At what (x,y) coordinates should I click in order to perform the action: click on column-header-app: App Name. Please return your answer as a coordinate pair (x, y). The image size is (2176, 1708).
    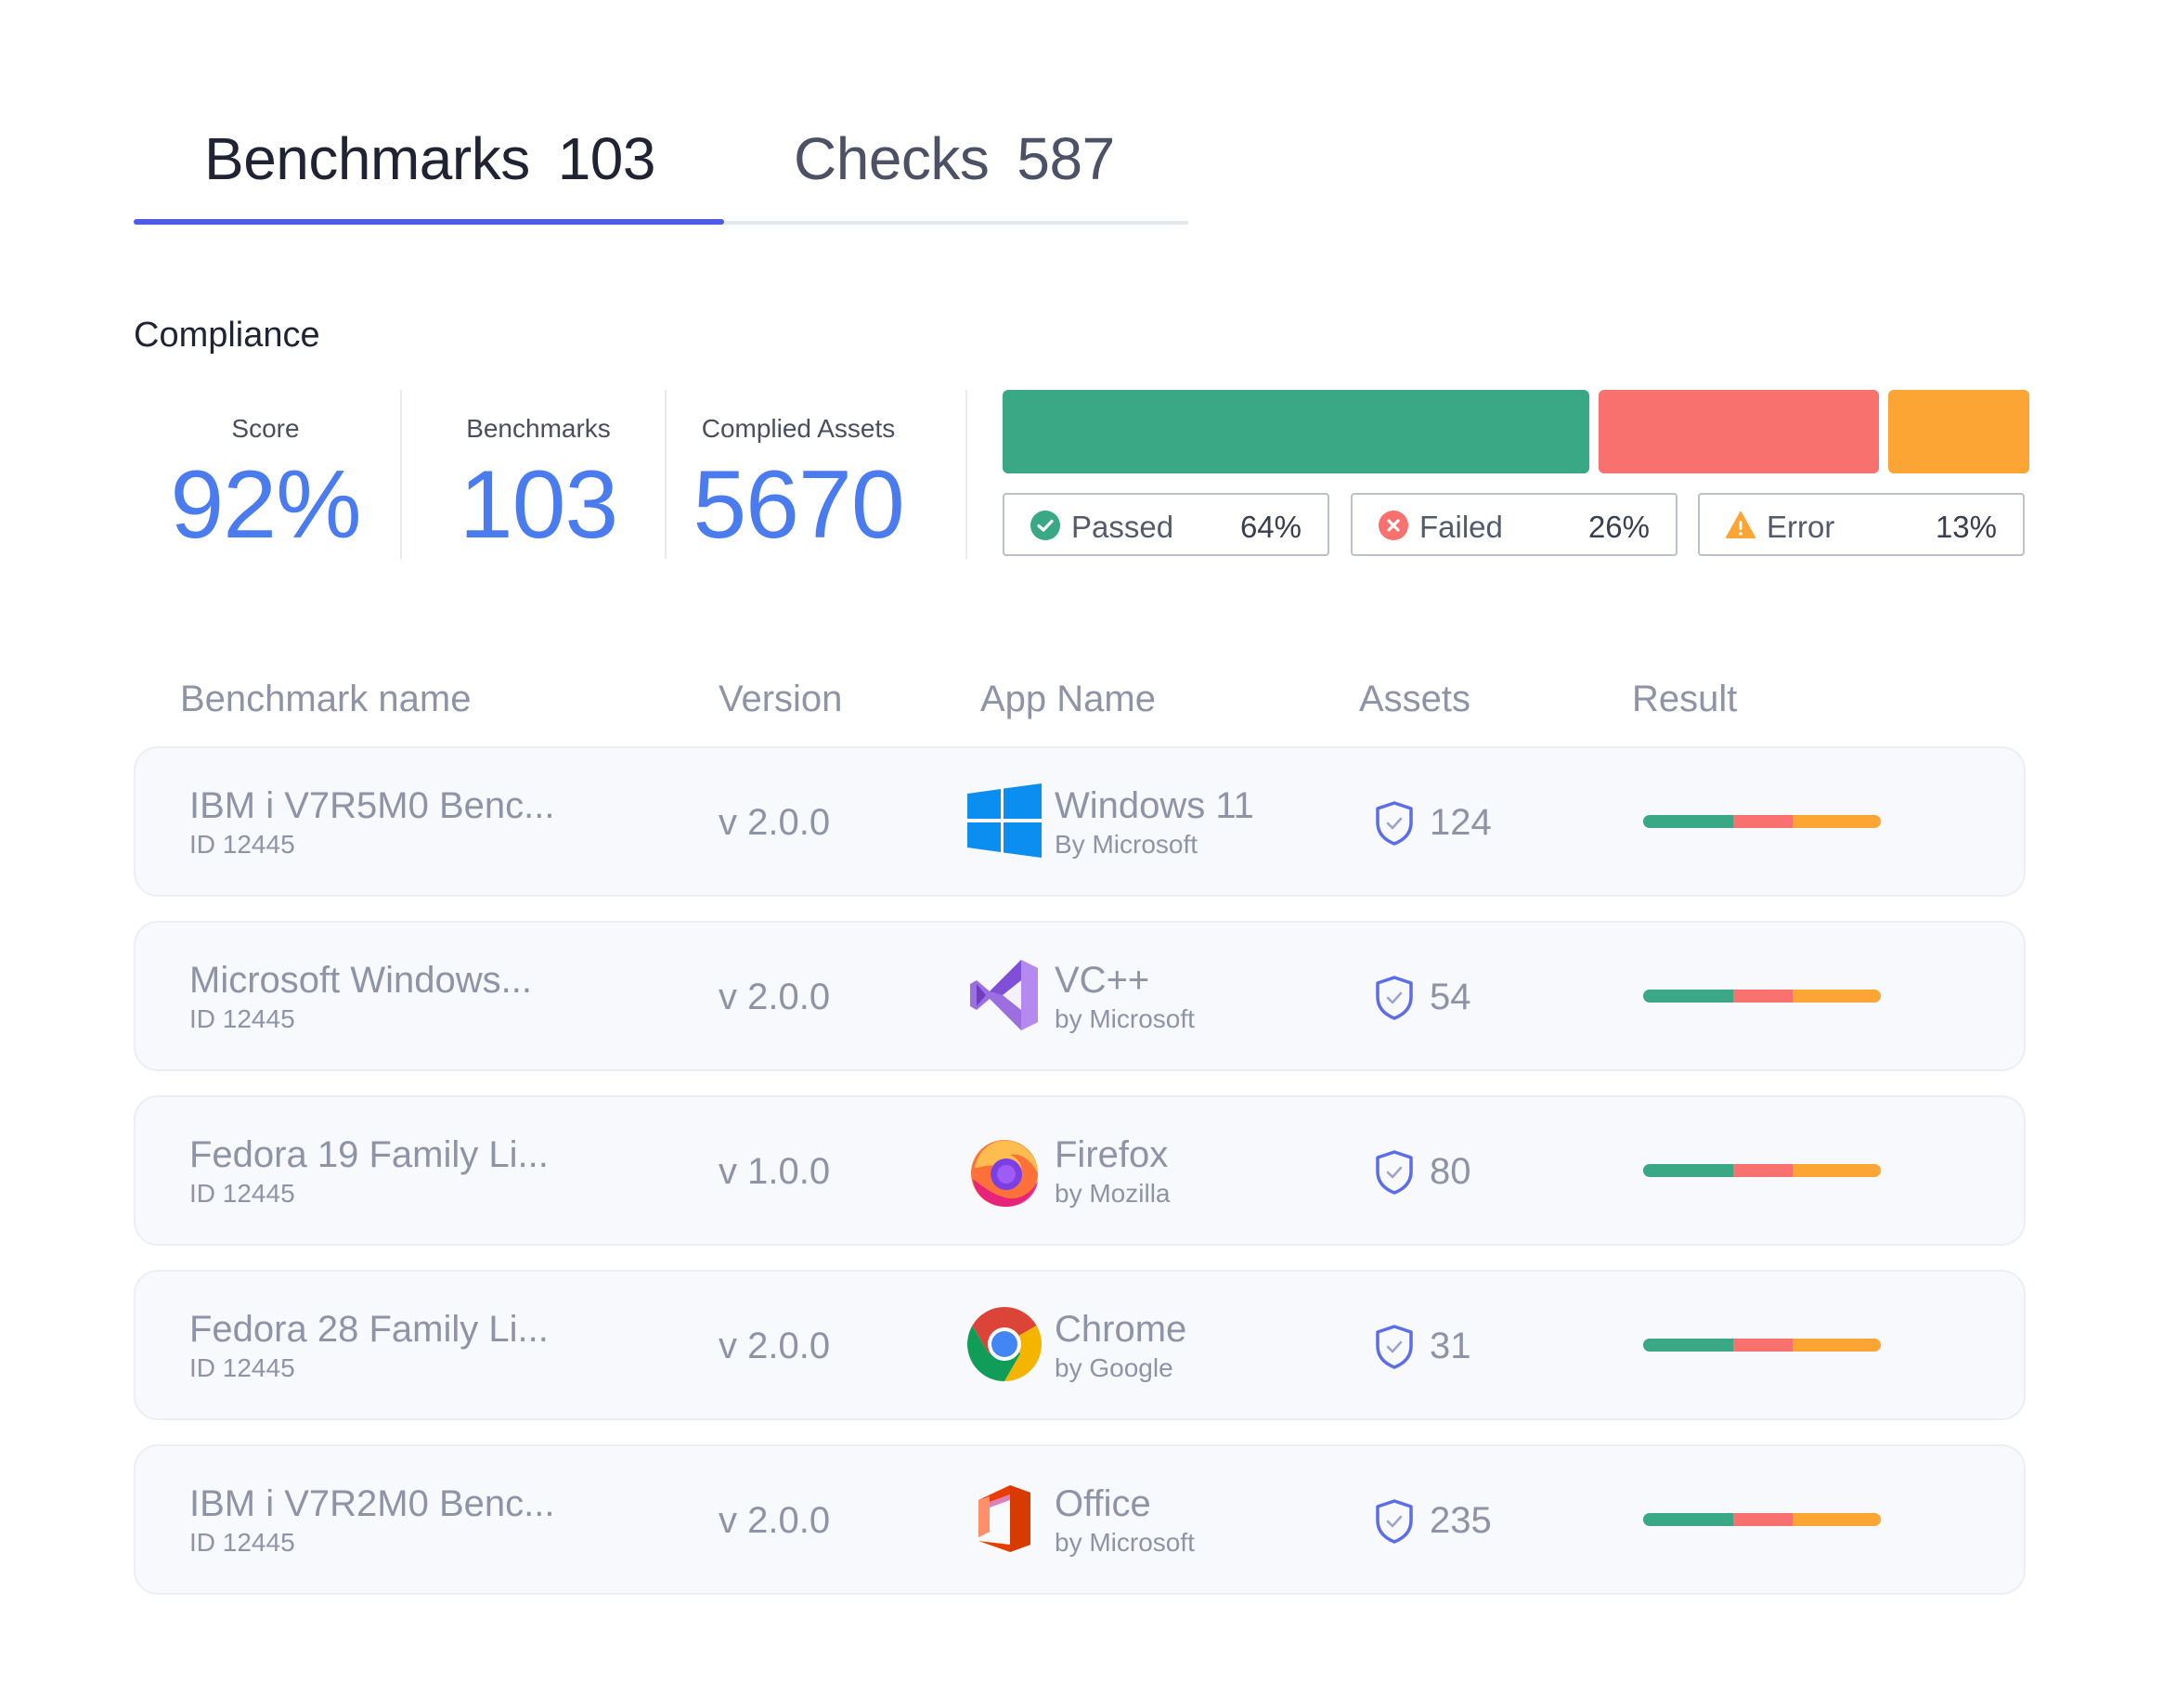
    Looking at the image, I should click on (1068, 699).